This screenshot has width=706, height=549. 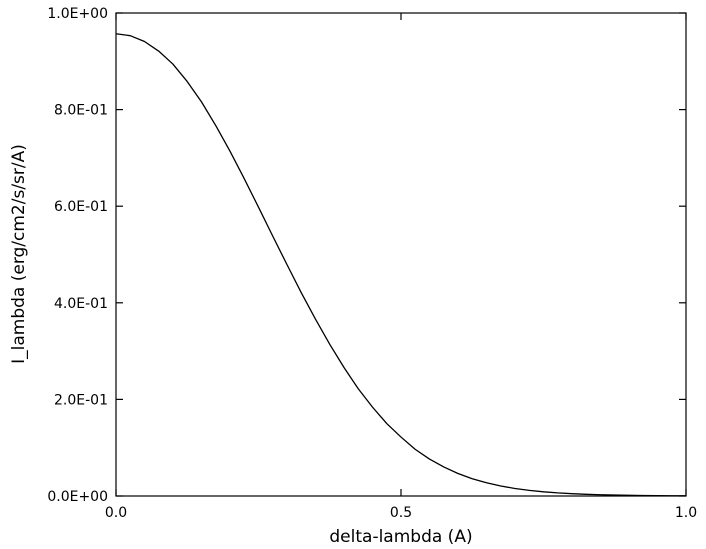 I want to click on y-tick-label: 2.0E-01, so click(x=81, y=400).